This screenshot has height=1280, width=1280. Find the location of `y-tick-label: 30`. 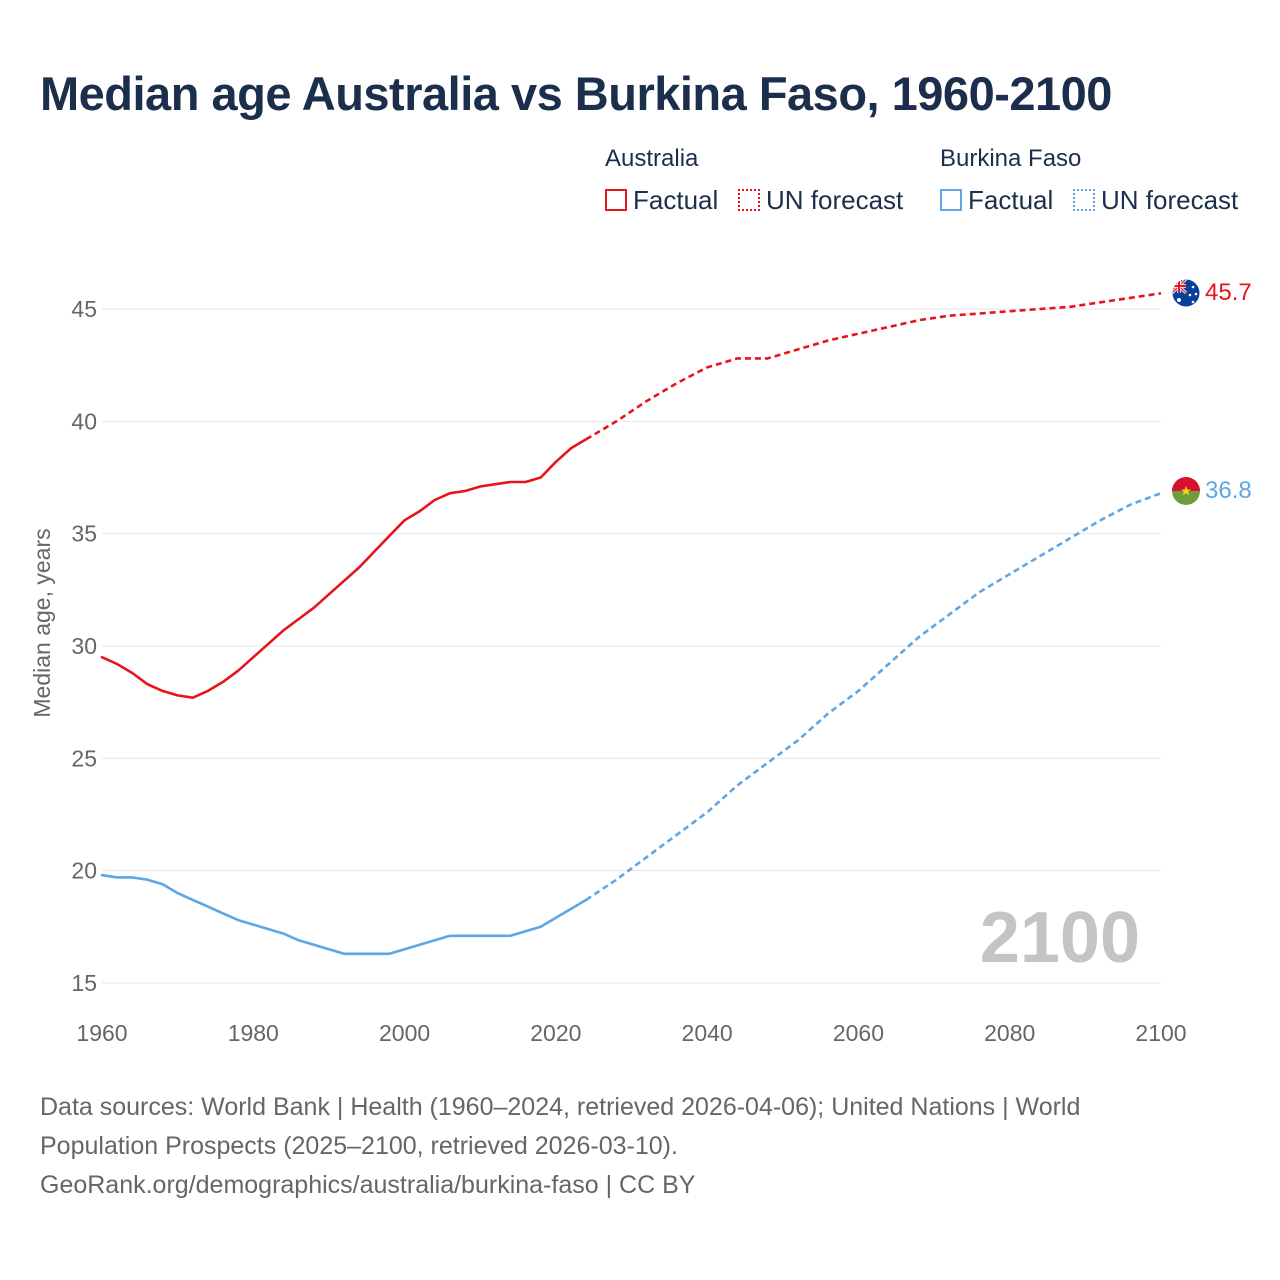

y-tick-label: 30 is located at coordinates (84, 646).